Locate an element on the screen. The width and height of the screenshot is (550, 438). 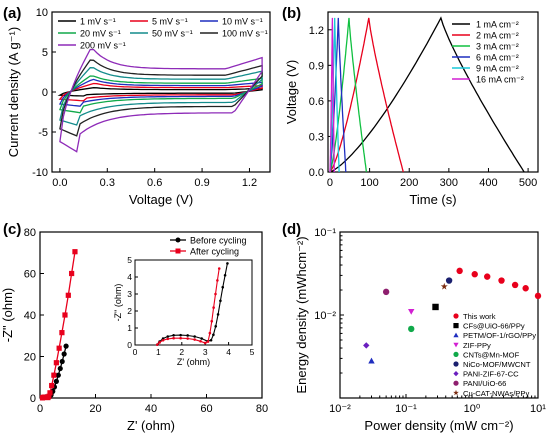
y-axis-label: Energy density (mWhcm⁻²) is located at coordinates (301, 314).